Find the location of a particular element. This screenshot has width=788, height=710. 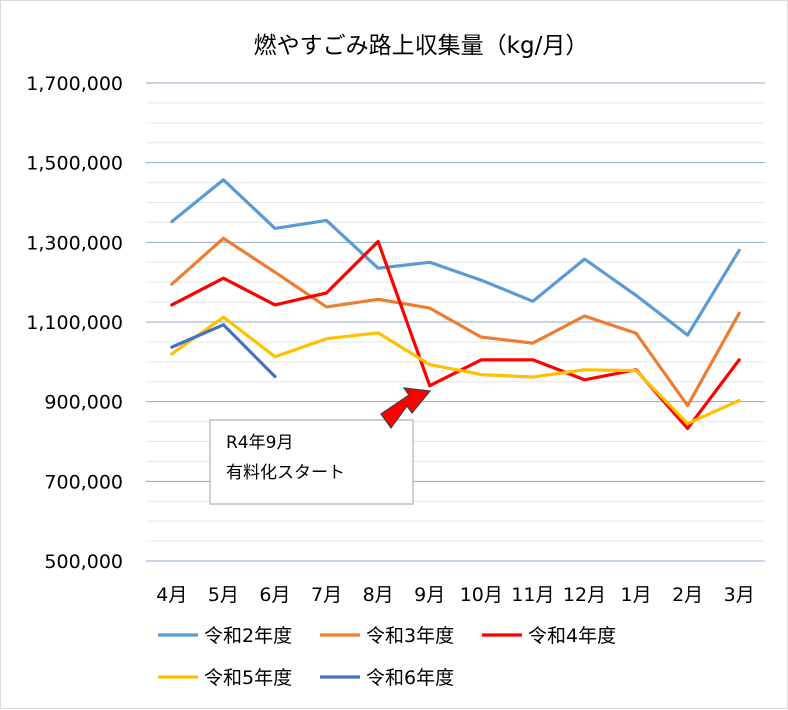

annotation-arrow is located at coordinates (406, 408).